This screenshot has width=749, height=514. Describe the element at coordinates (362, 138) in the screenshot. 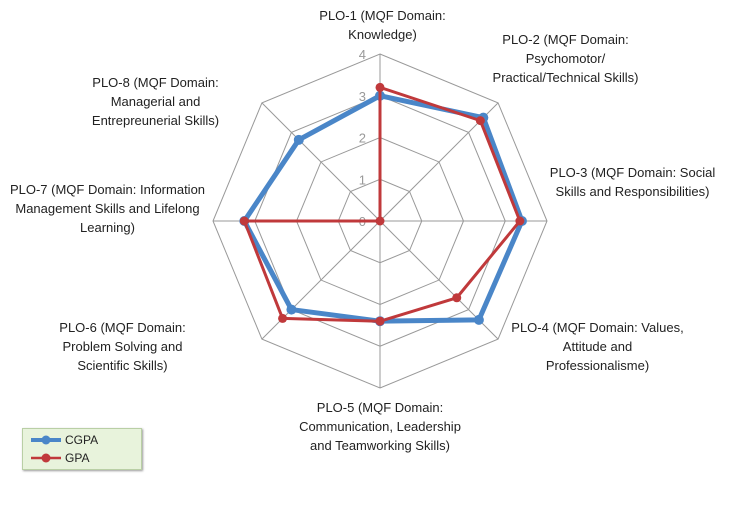

I see `radial-tick-label: 2` at that location.